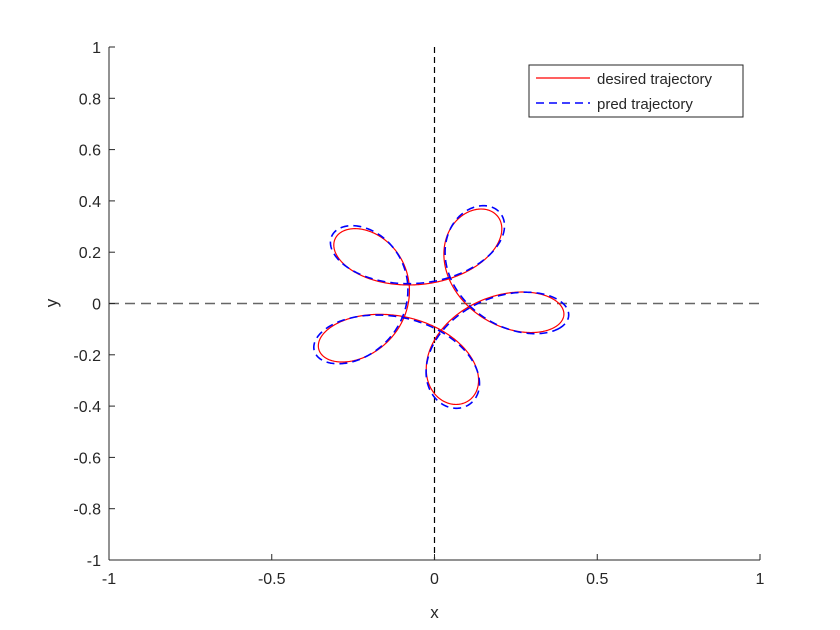  I want to click on y-tick-label: -1, so click(94, 561).